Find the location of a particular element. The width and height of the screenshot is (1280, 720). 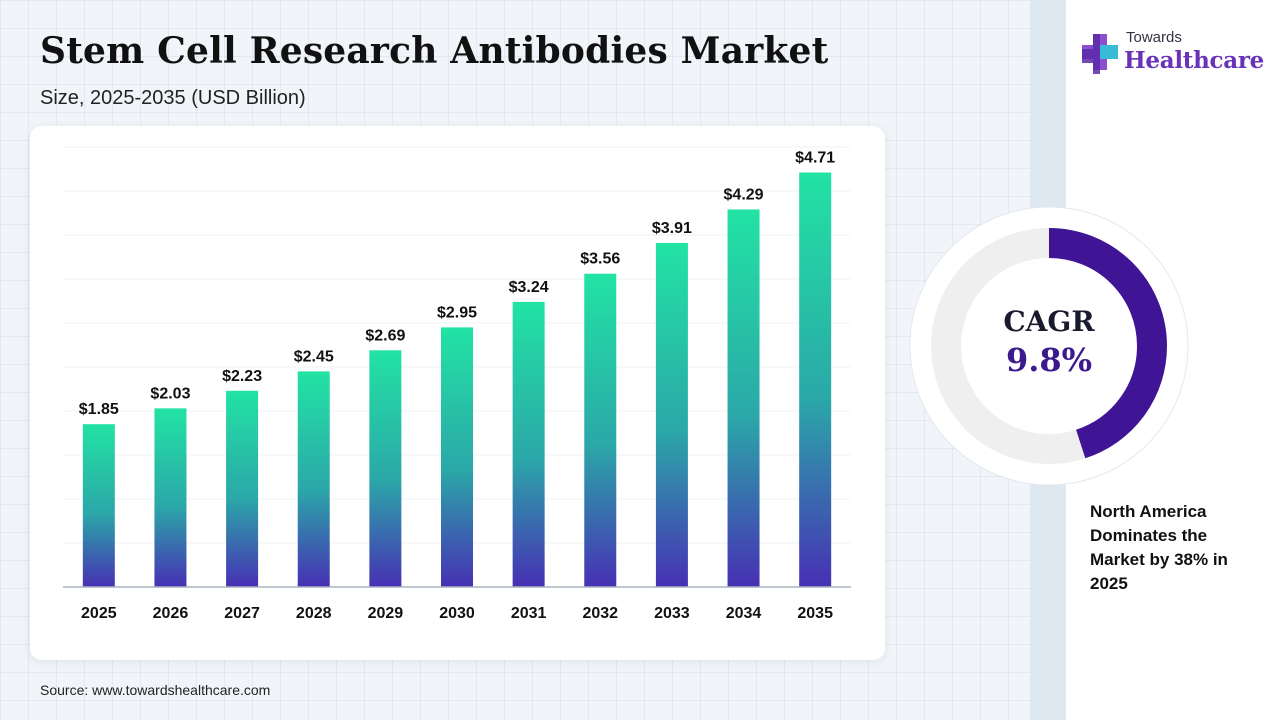

x-tick-label-2025: 2025 is located at coordinates (99, 613).